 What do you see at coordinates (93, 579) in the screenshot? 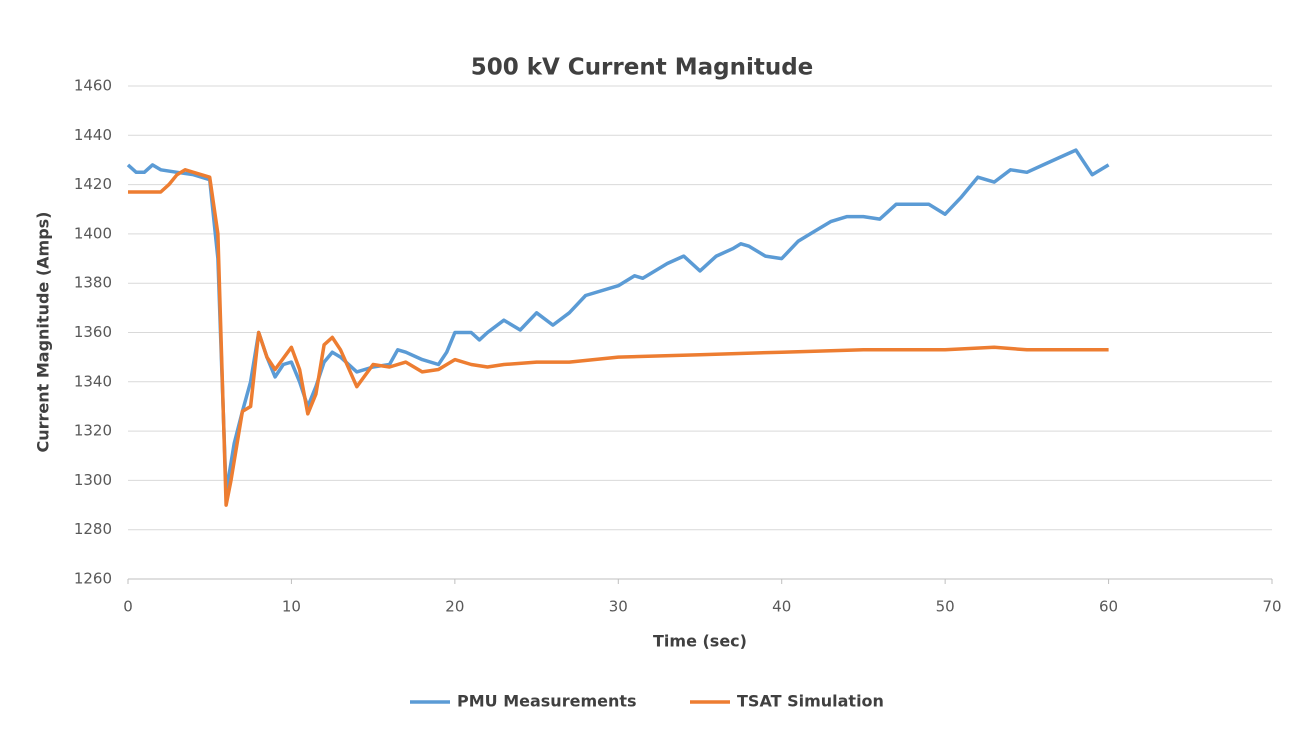
I see `y-tick-label: 1260` at bounding box center [93, 579].